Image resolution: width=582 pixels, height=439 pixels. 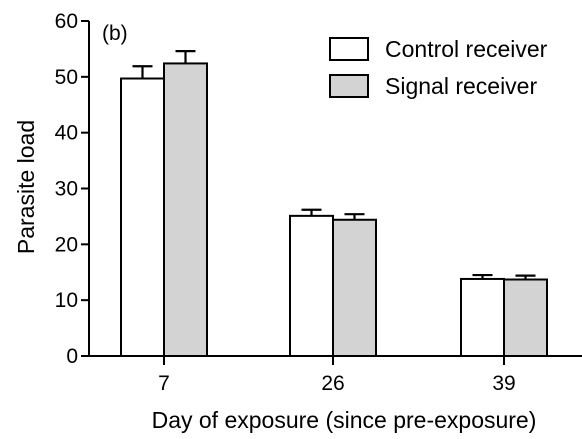 I want to click on x-tick-label-39: 39, so click(x=503, y=383).